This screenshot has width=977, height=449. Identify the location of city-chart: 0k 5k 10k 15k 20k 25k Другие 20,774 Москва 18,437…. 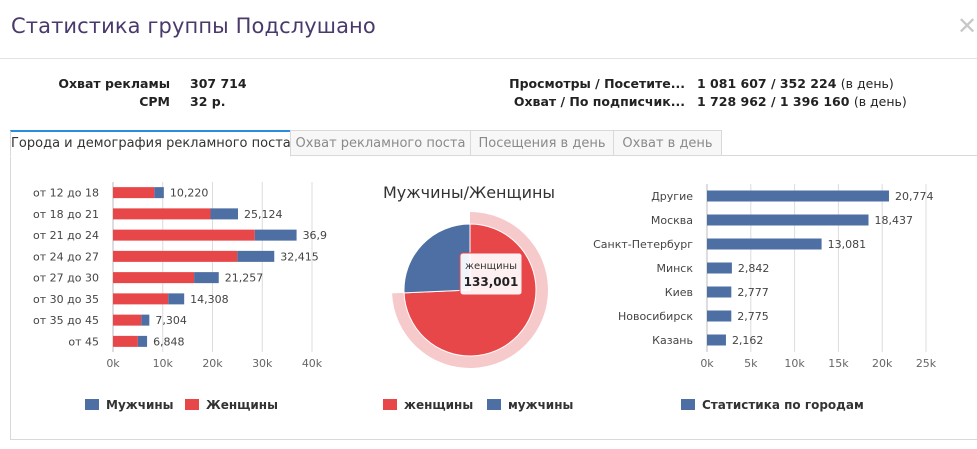
(765, 277).